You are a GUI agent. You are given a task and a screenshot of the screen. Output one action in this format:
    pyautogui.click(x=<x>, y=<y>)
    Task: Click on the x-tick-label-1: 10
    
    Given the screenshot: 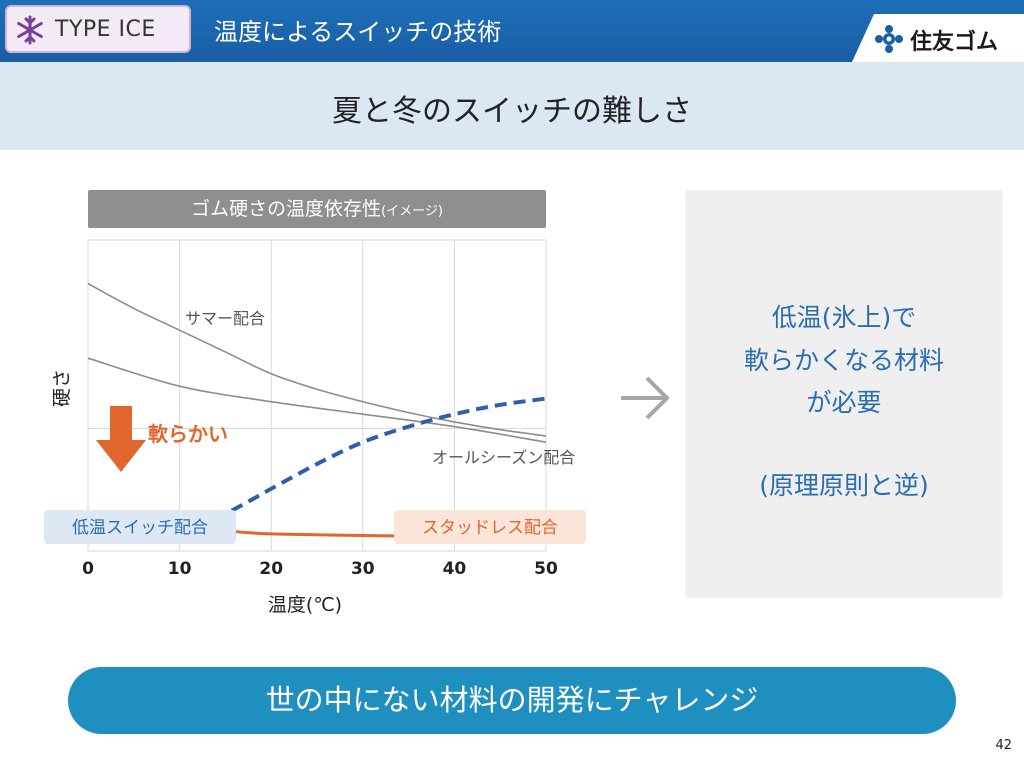 What is the action you would take?
    pyautogui.click(x=180, y=569)
    